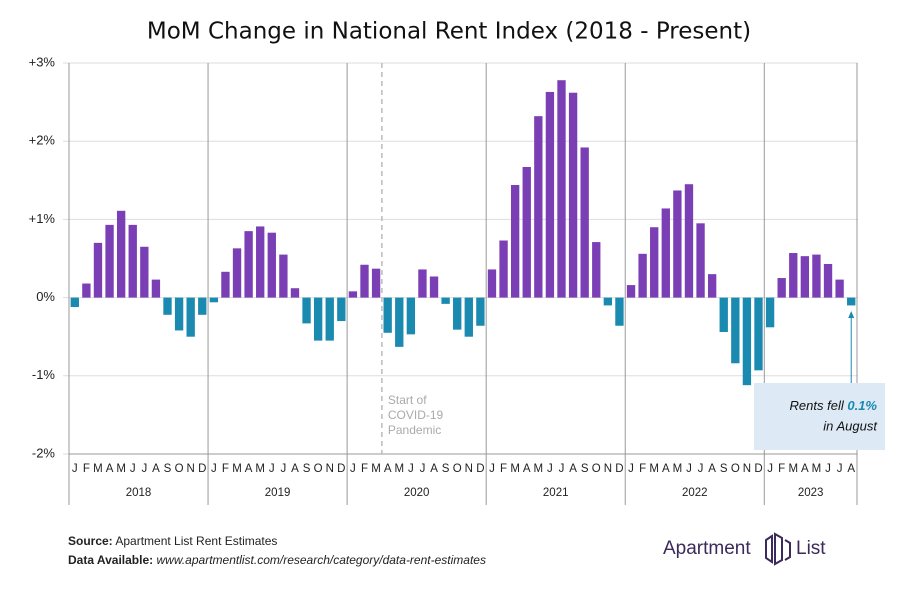 This screenshot has height=592, width=899. What do you see at coordinates (819, 416) in the screenshot?
I see `callout-box` at bounding box center [819, 416].